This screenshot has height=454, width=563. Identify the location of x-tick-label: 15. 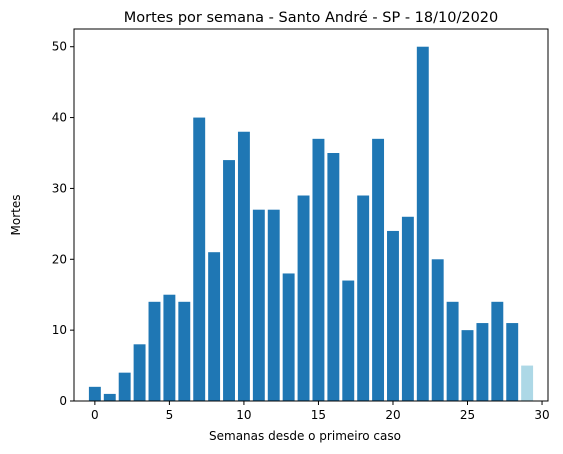
(318, 415).